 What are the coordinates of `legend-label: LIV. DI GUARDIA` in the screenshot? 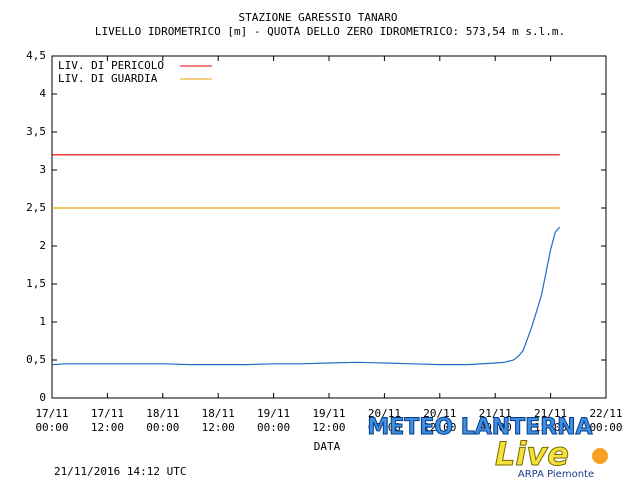 It's located at (108, 78).